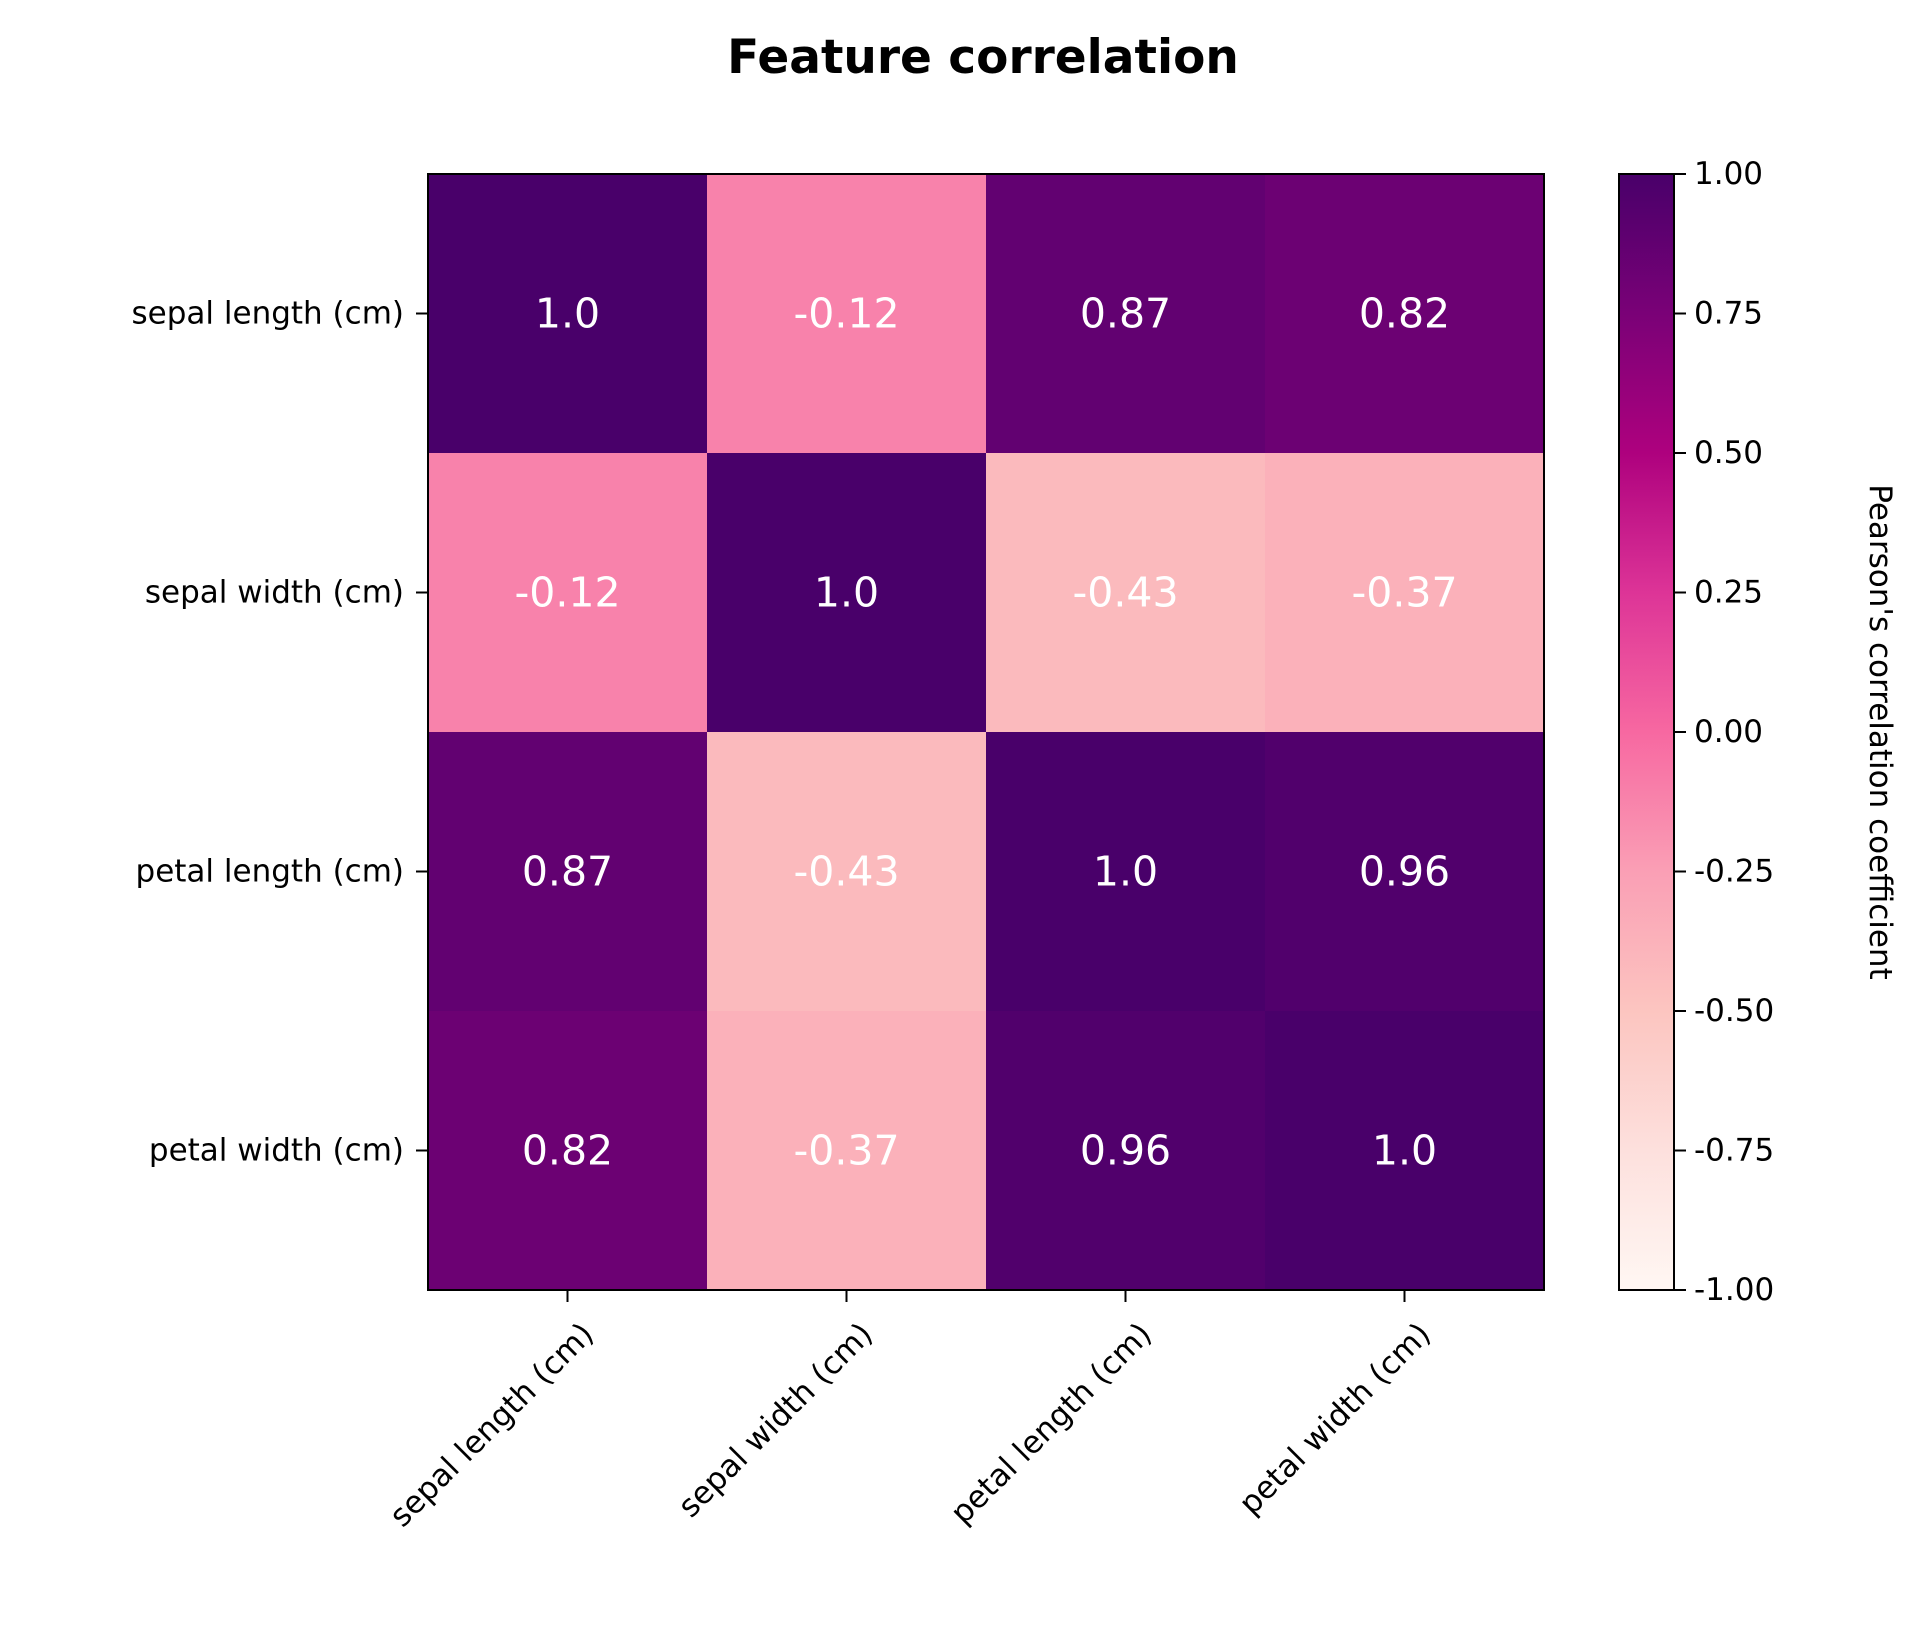 Image resolution: width=1913 pixels, height=1627 pixels. Describe the element at coordinates (1728, 314) in the screenshot. I see `colorbar-tick-label: 0.75` at that location.